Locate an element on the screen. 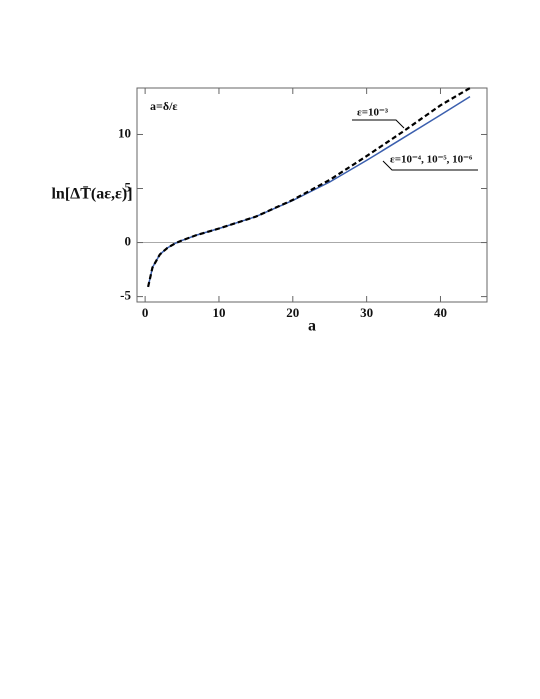 Image resolution: width=540 pixels, height=699 pixels. x-tick-label: 30 is located at coordinates (366, 312).